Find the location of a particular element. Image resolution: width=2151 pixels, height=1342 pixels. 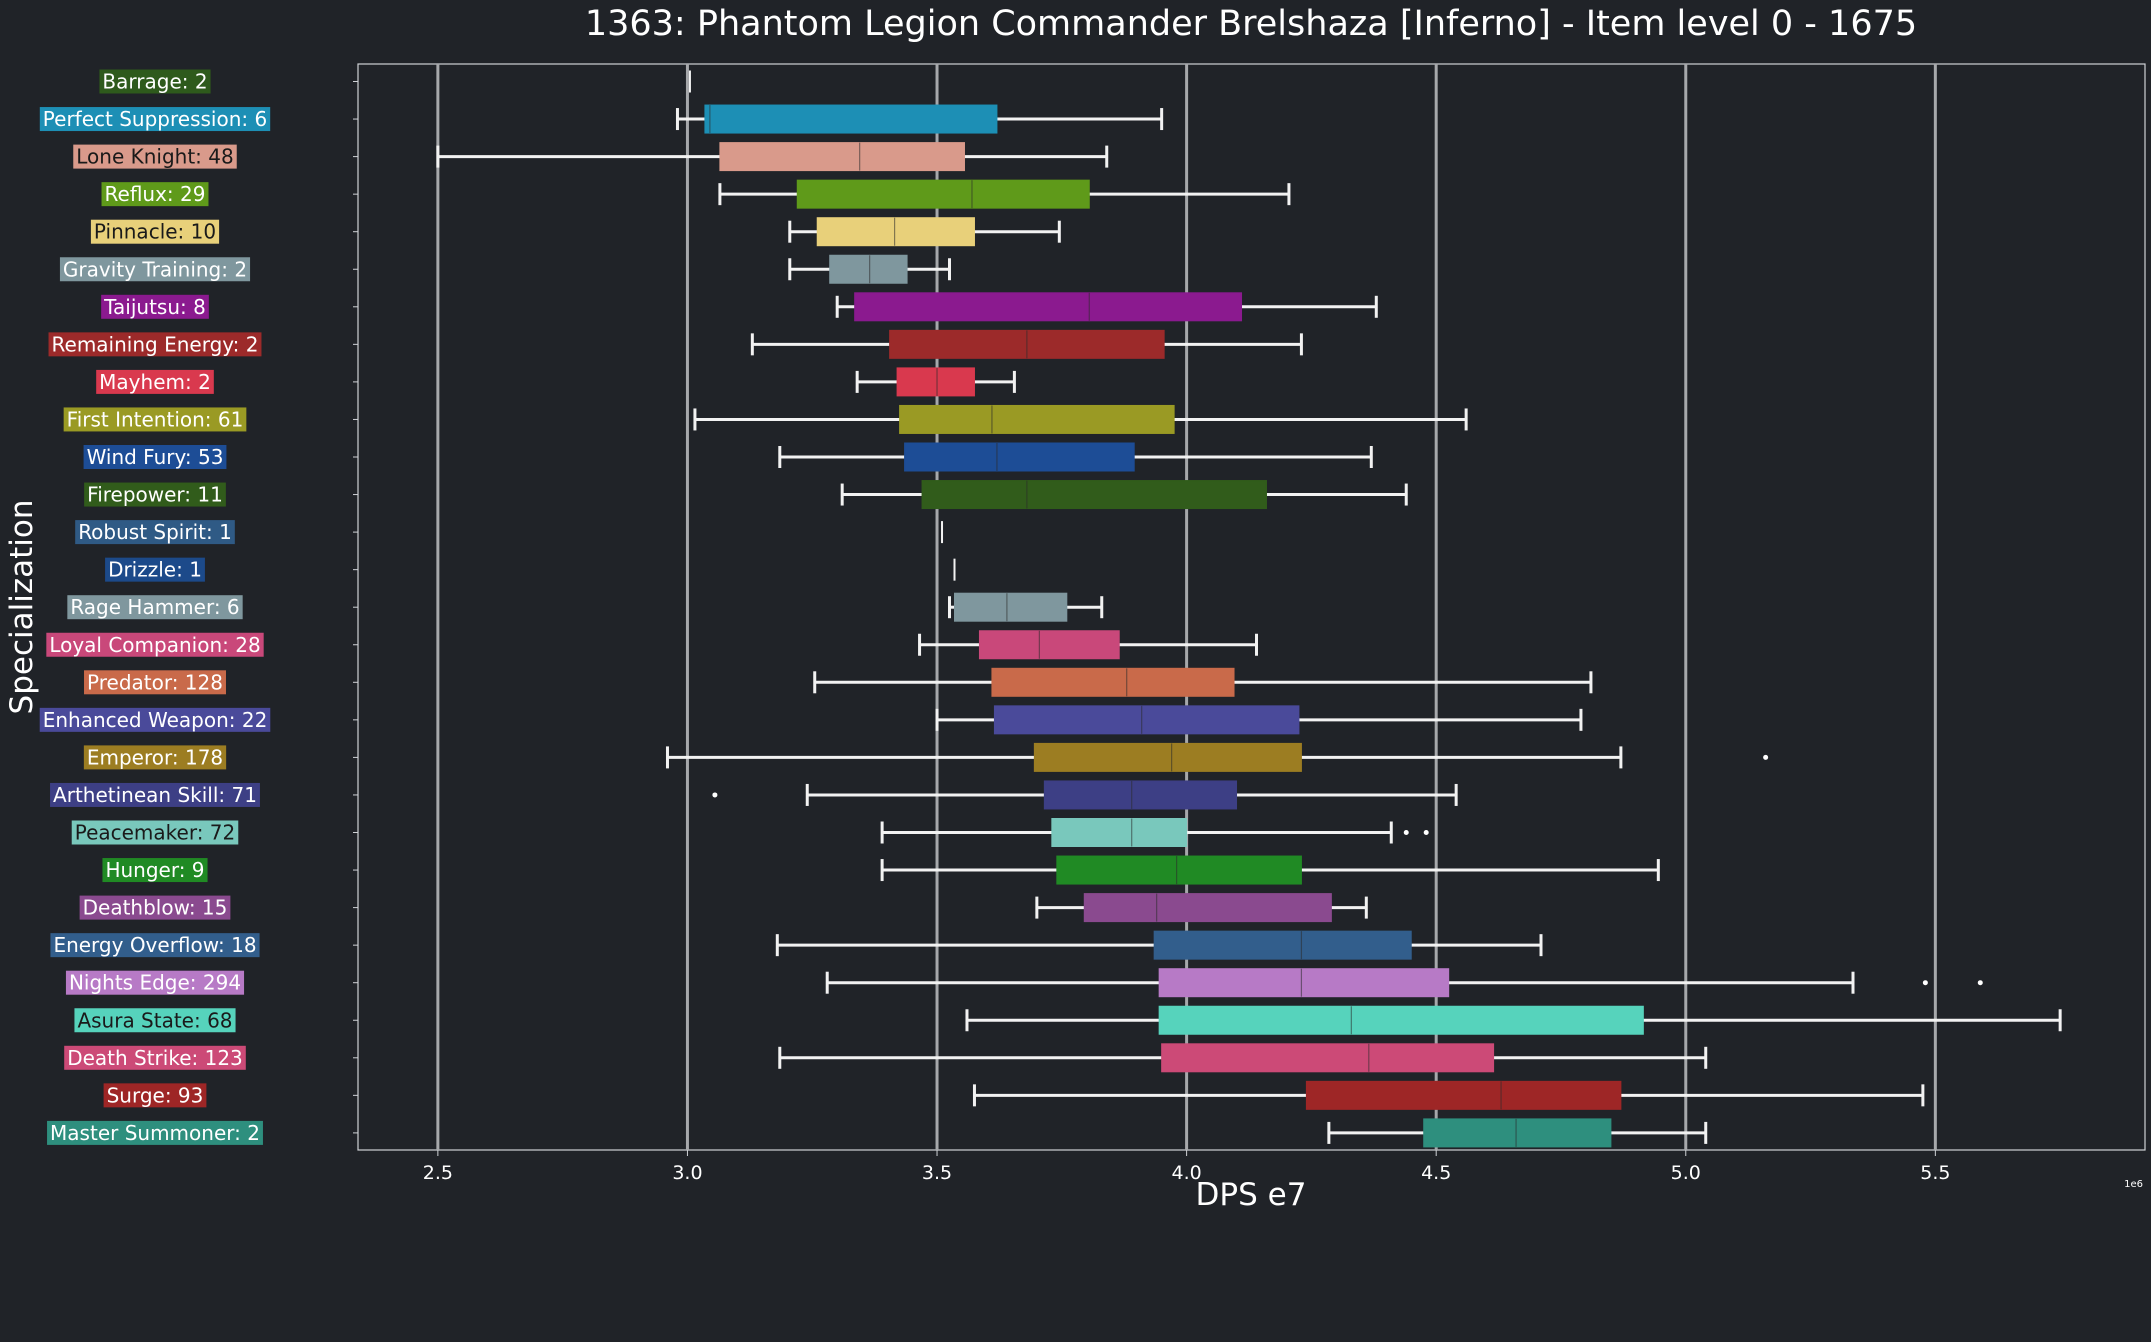

category-label-group: Drizzle: 1 is located at coordinates (155, 569).